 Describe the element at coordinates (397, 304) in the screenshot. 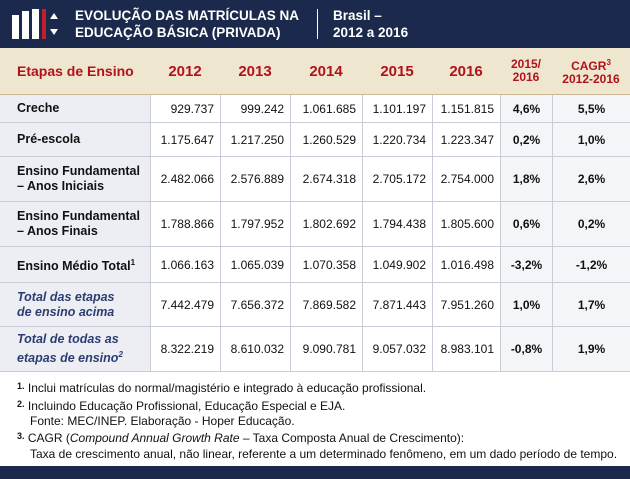

I see `value-cell: 7.871.443` at that location.